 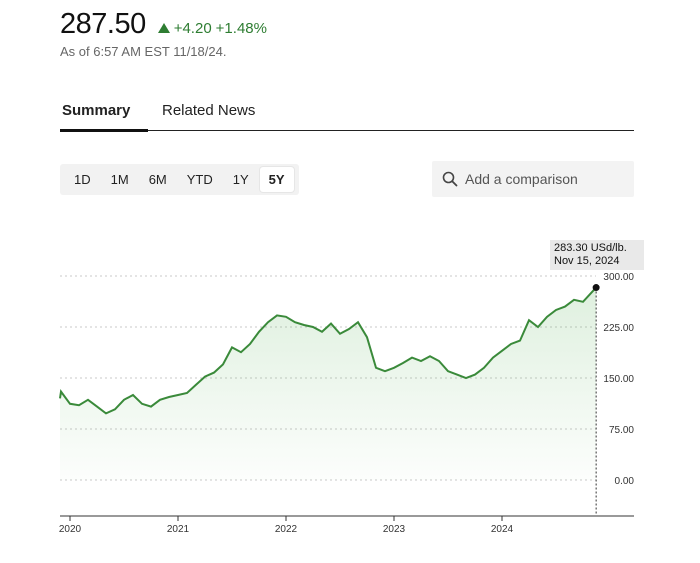 I want to click on y-tick-label: 300.00, so click(x=618, y=277).